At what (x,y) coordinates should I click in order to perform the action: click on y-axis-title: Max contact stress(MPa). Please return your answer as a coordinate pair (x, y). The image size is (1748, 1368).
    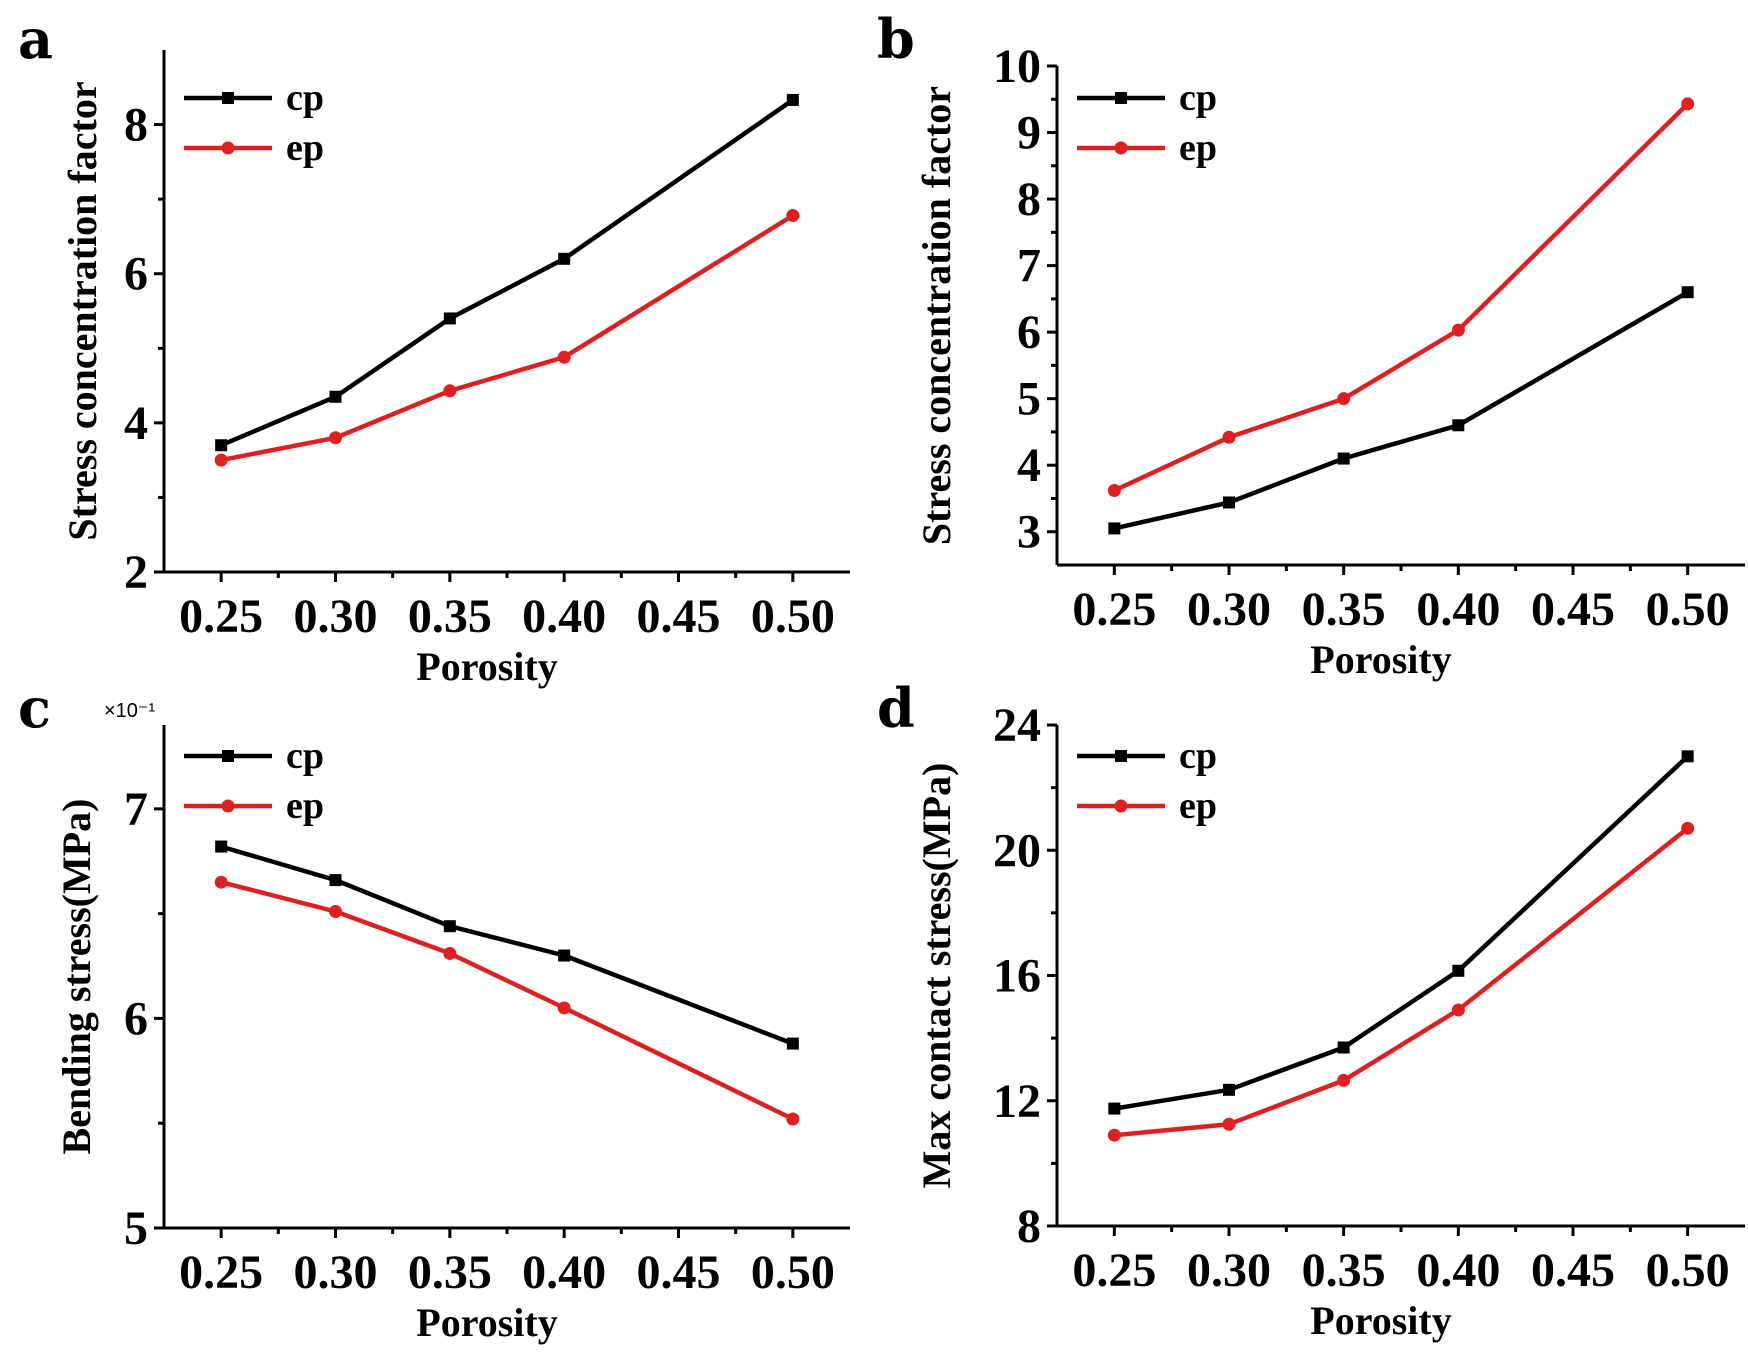
    Looking at the image, I should click on (936, 976).